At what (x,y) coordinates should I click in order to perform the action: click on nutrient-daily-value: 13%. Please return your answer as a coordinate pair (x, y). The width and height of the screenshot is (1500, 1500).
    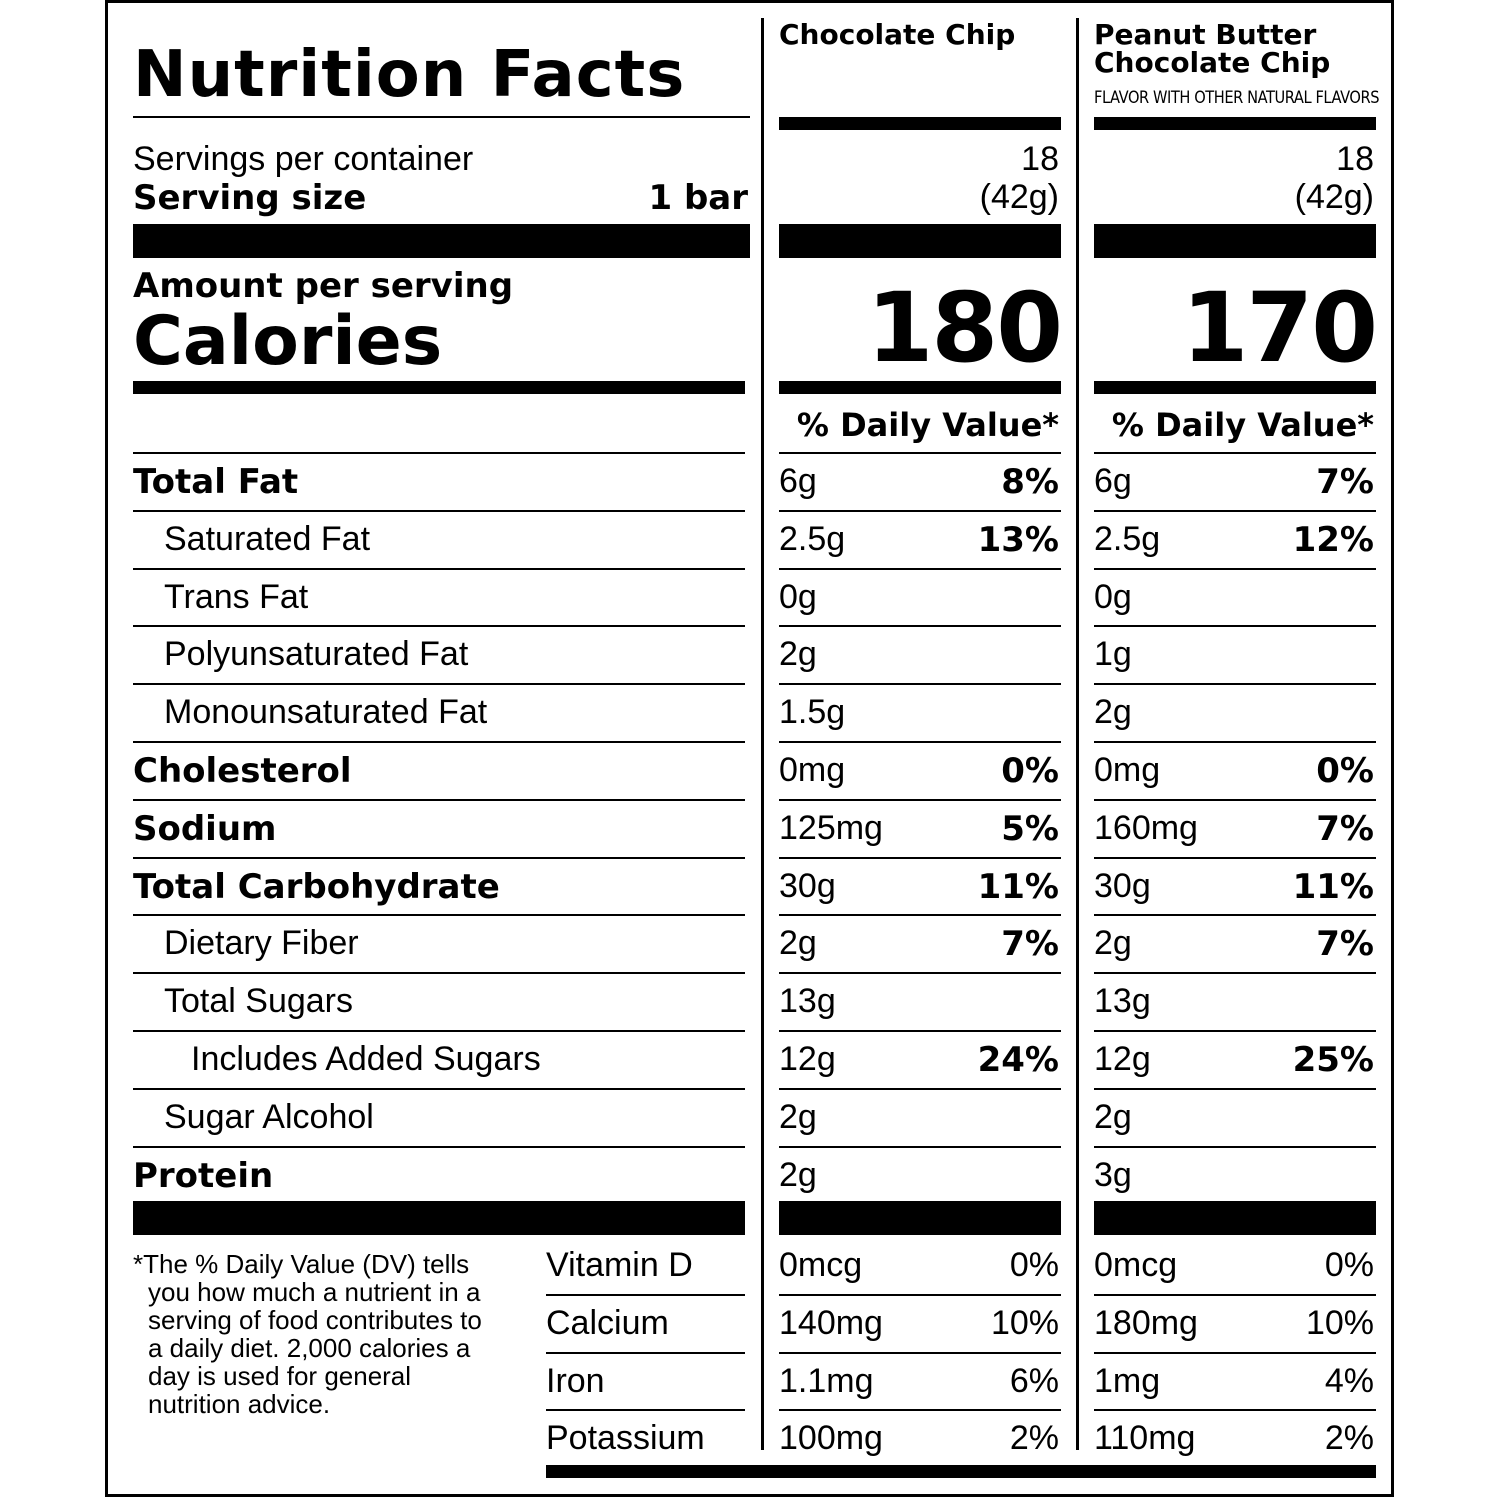
    Looking at the image, I should click on (1018, 539).